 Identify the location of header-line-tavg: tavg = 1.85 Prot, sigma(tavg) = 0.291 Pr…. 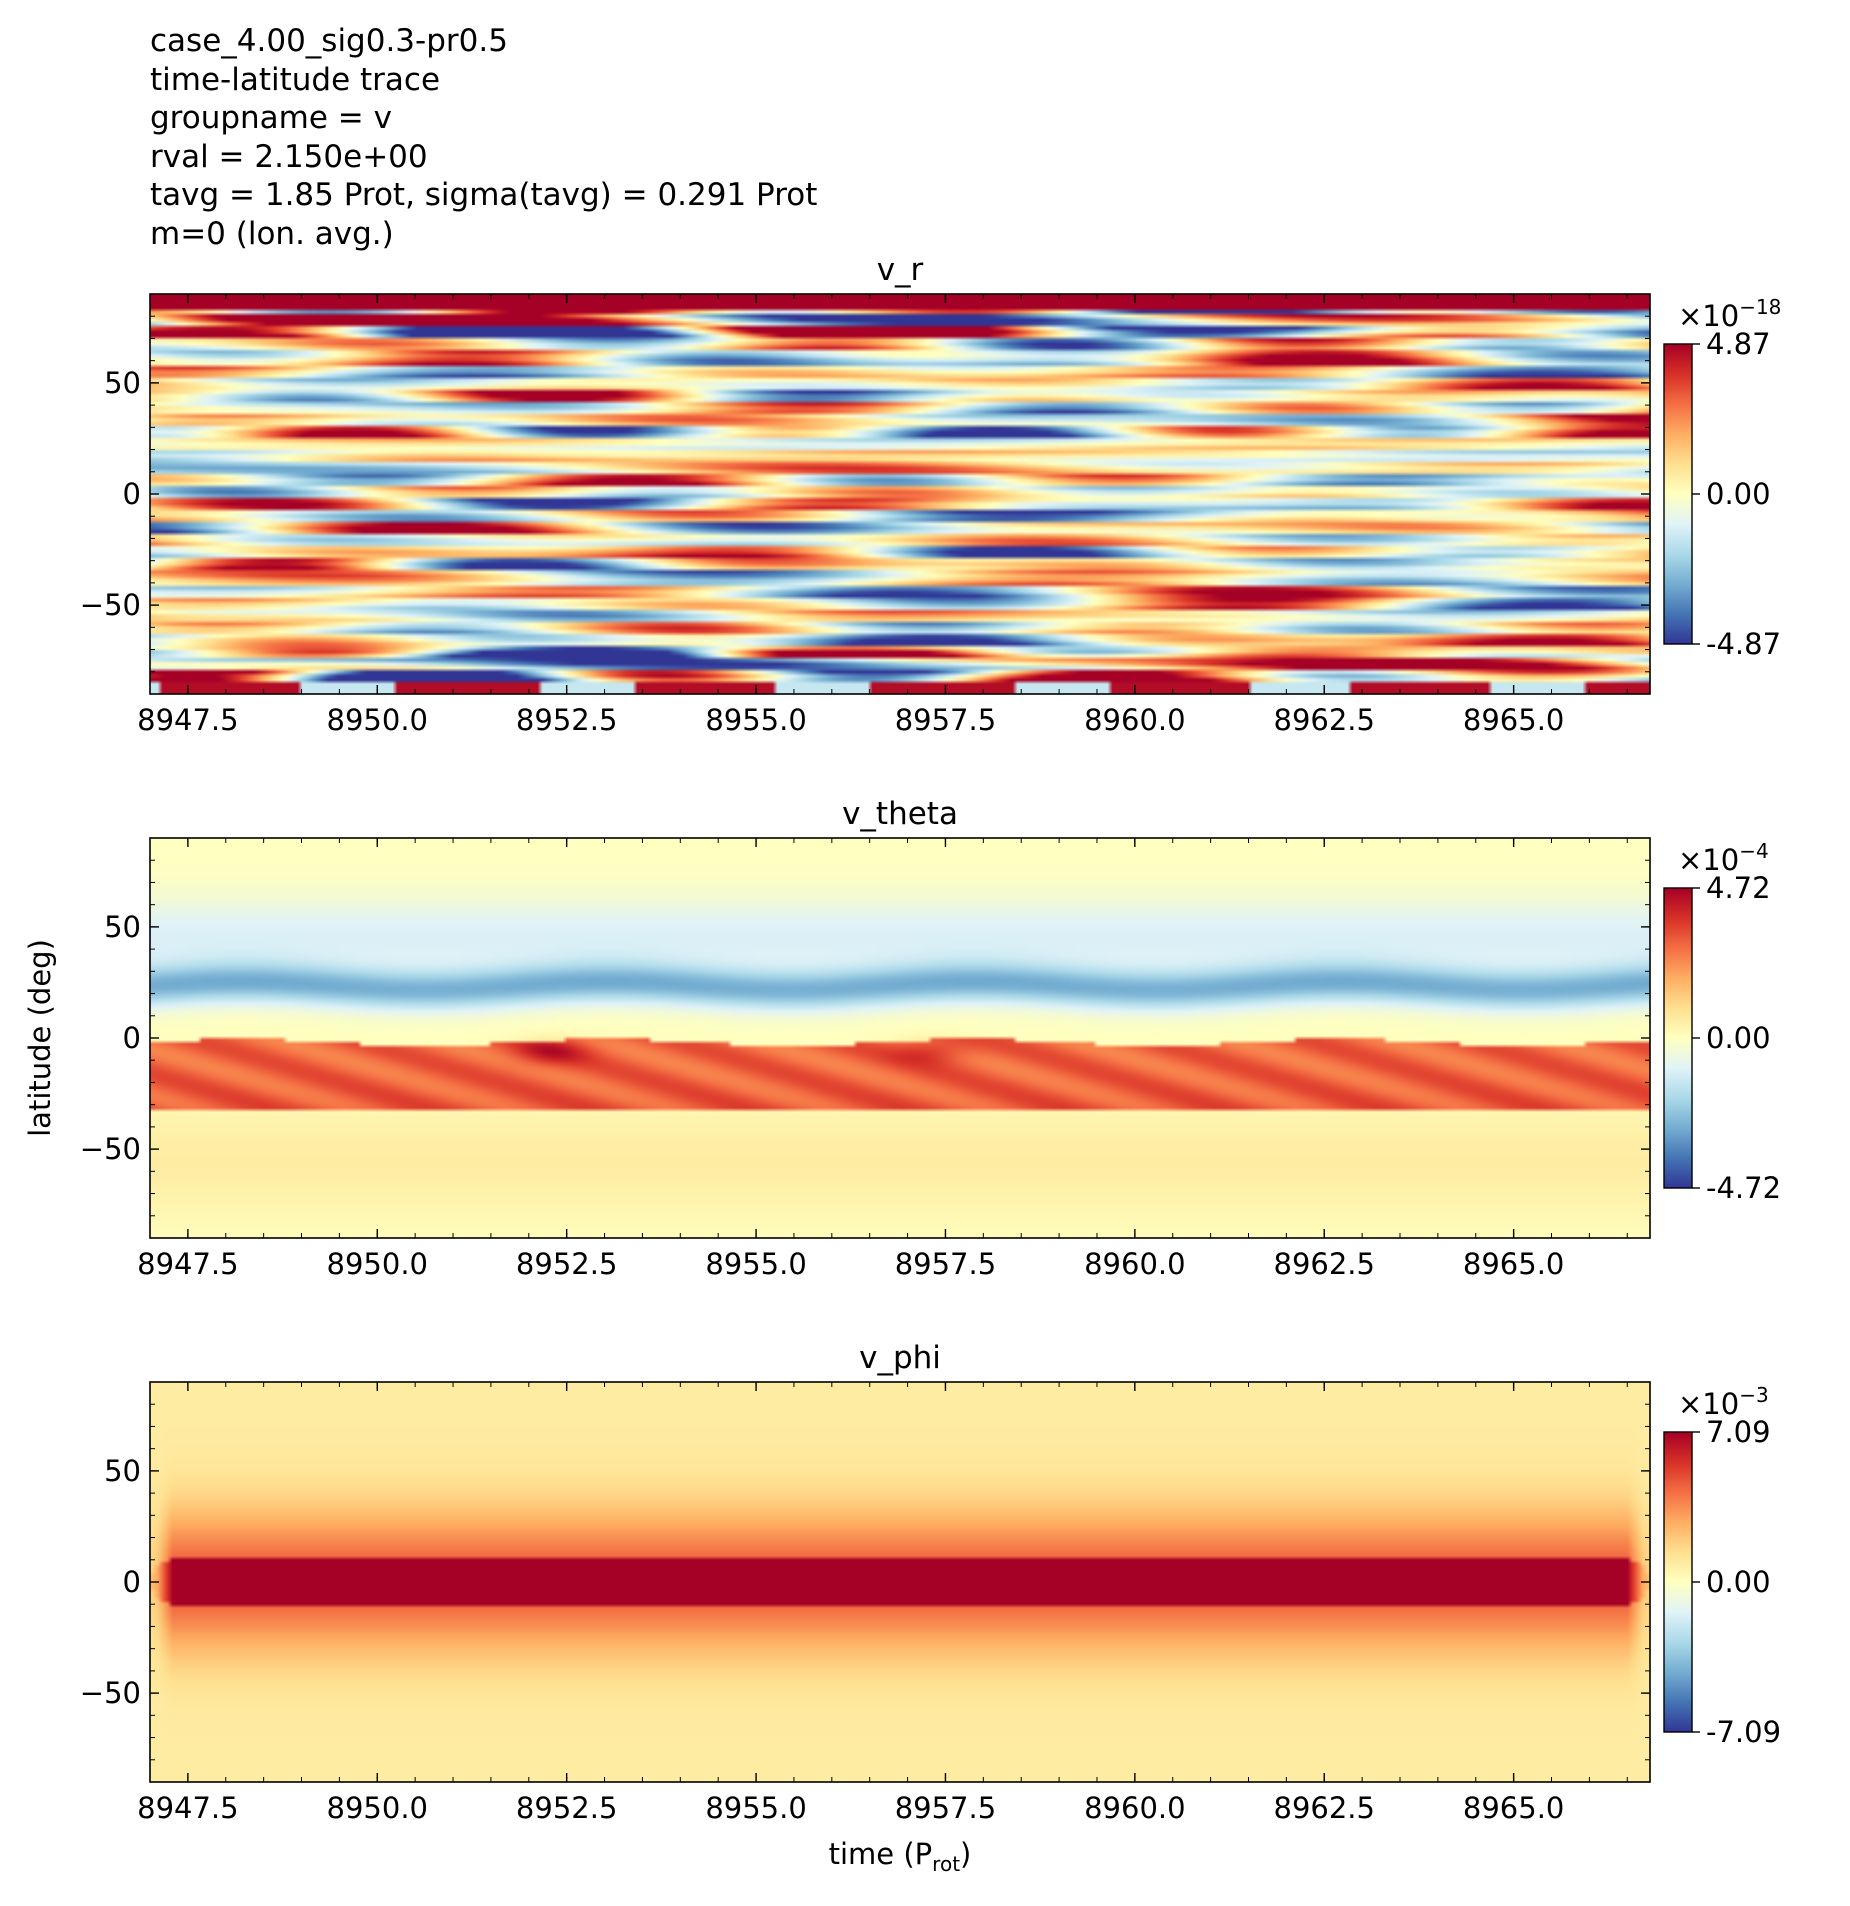
(484, 195).